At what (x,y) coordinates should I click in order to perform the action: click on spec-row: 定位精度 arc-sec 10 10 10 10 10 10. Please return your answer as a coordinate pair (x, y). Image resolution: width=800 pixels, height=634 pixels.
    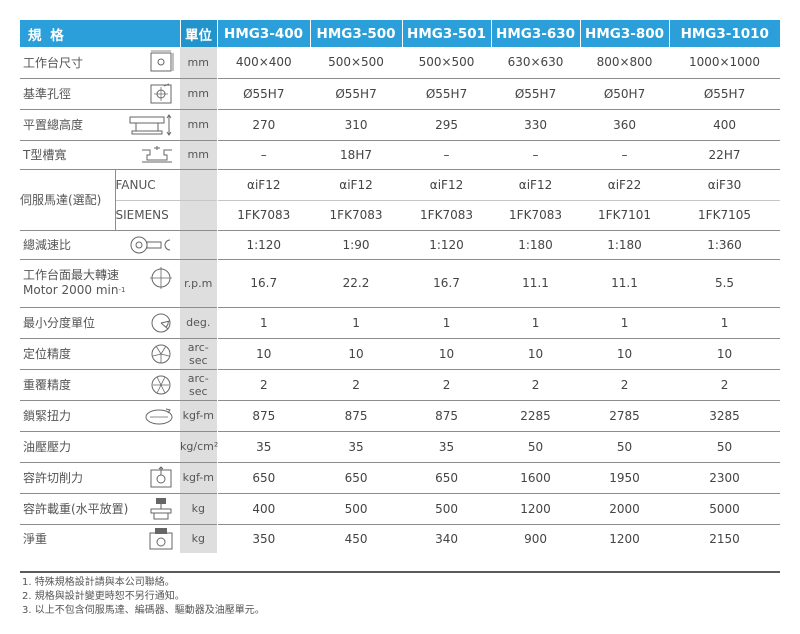
    Looking at the image, I should click on (400, 353).